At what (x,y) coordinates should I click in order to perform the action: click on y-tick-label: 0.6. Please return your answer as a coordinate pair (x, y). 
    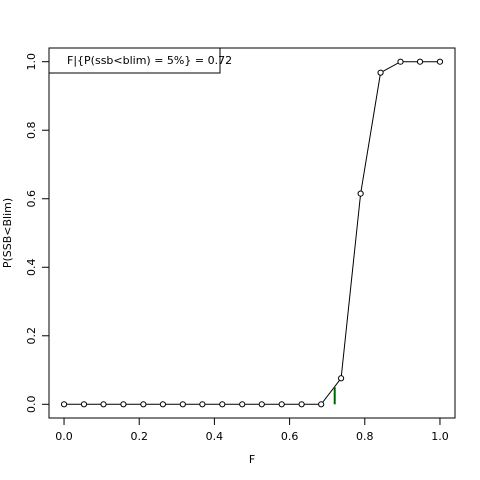
    Looking at the image, I should click on (31, 199).